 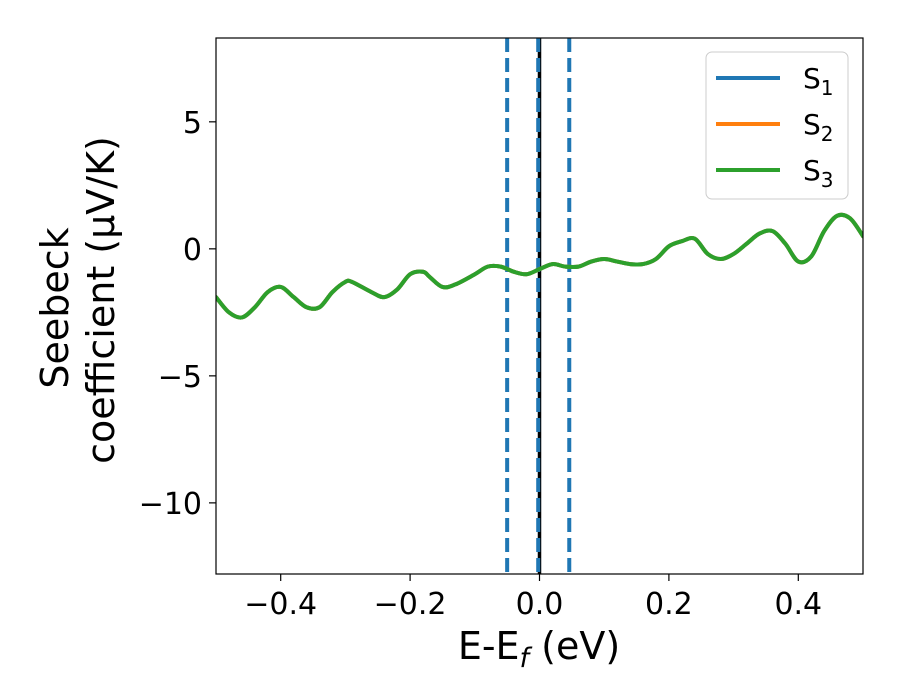 What do you see at coordinates (180, 377) in the screenshot?
I see `y-tick-label: −5` at bounding box center [180, 377].